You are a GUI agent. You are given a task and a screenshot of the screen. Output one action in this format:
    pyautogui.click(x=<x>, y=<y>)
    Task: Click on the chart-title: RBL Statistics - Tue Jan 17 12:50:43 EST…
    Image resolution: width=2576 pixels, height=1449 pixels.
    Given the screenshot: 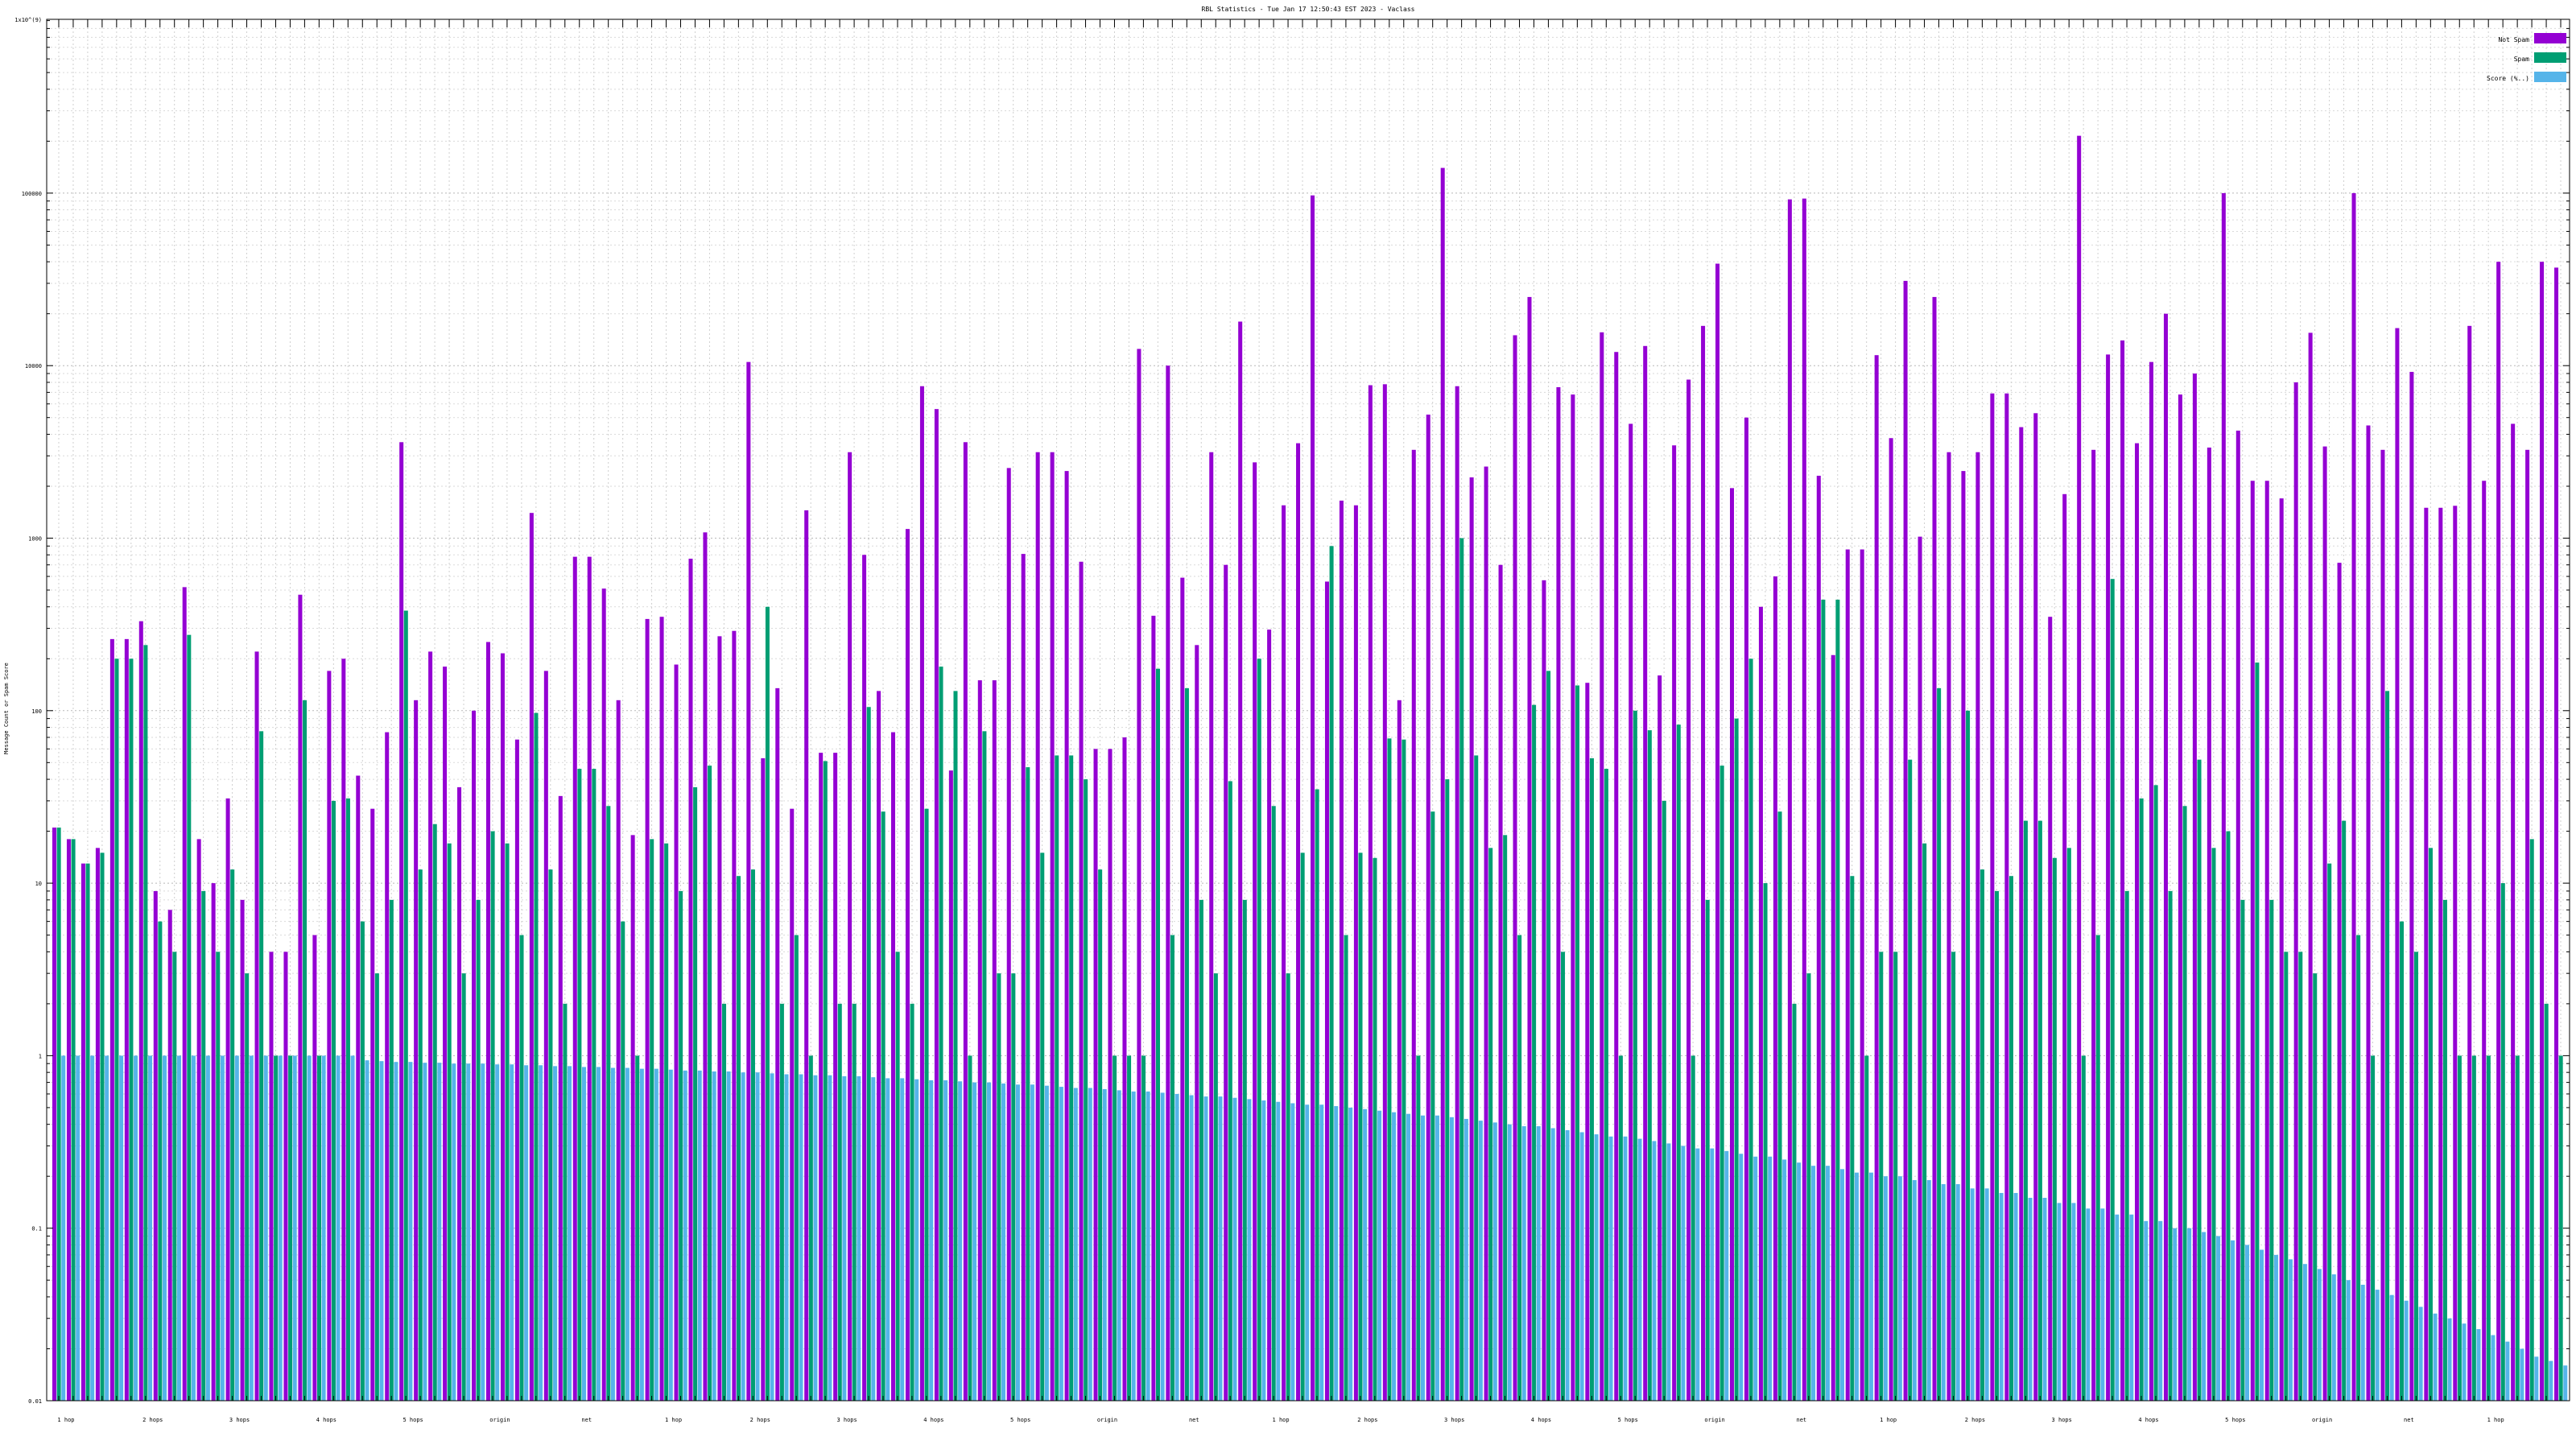 What is the action you would take?
    pyautogui.click(x=1308, y=9)
    